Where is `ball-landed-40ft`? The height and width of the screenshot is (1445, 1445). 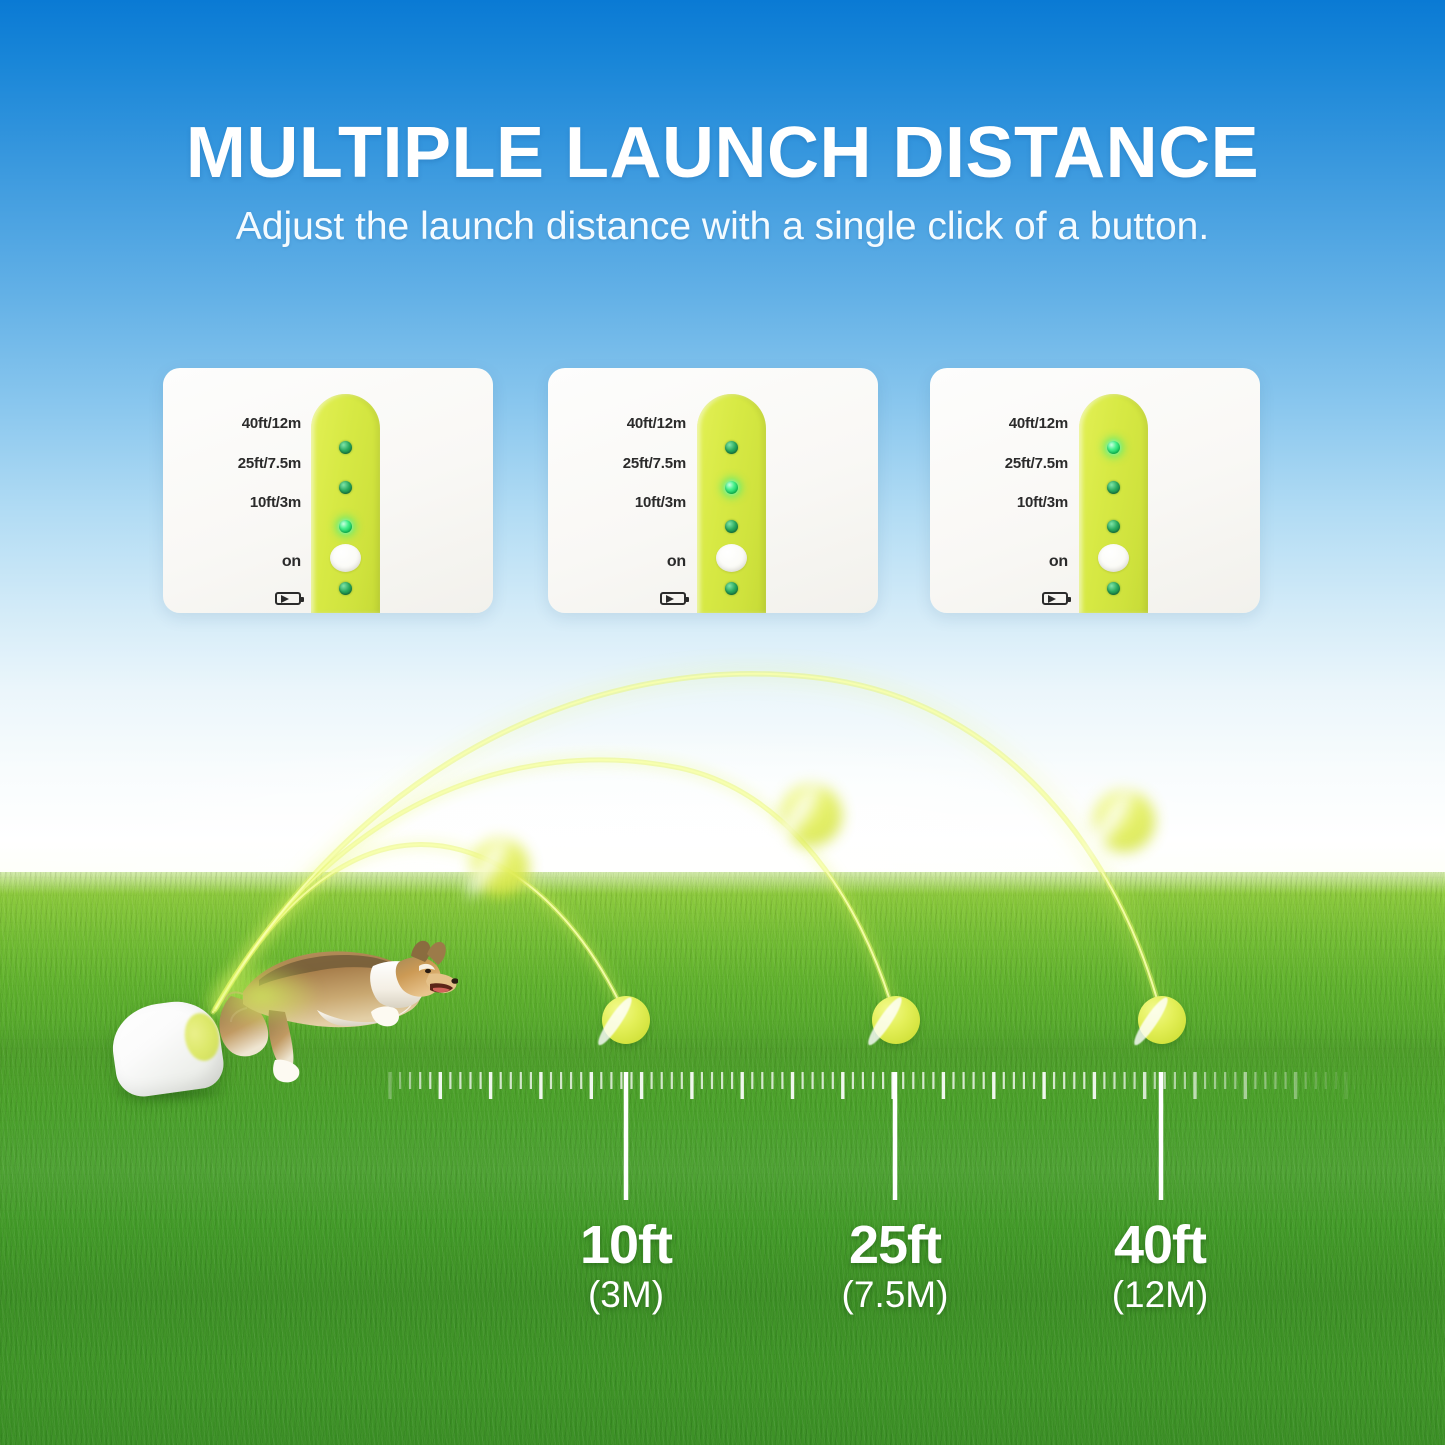 ball-landed-40ft is located at coordinates (1157, 1021).